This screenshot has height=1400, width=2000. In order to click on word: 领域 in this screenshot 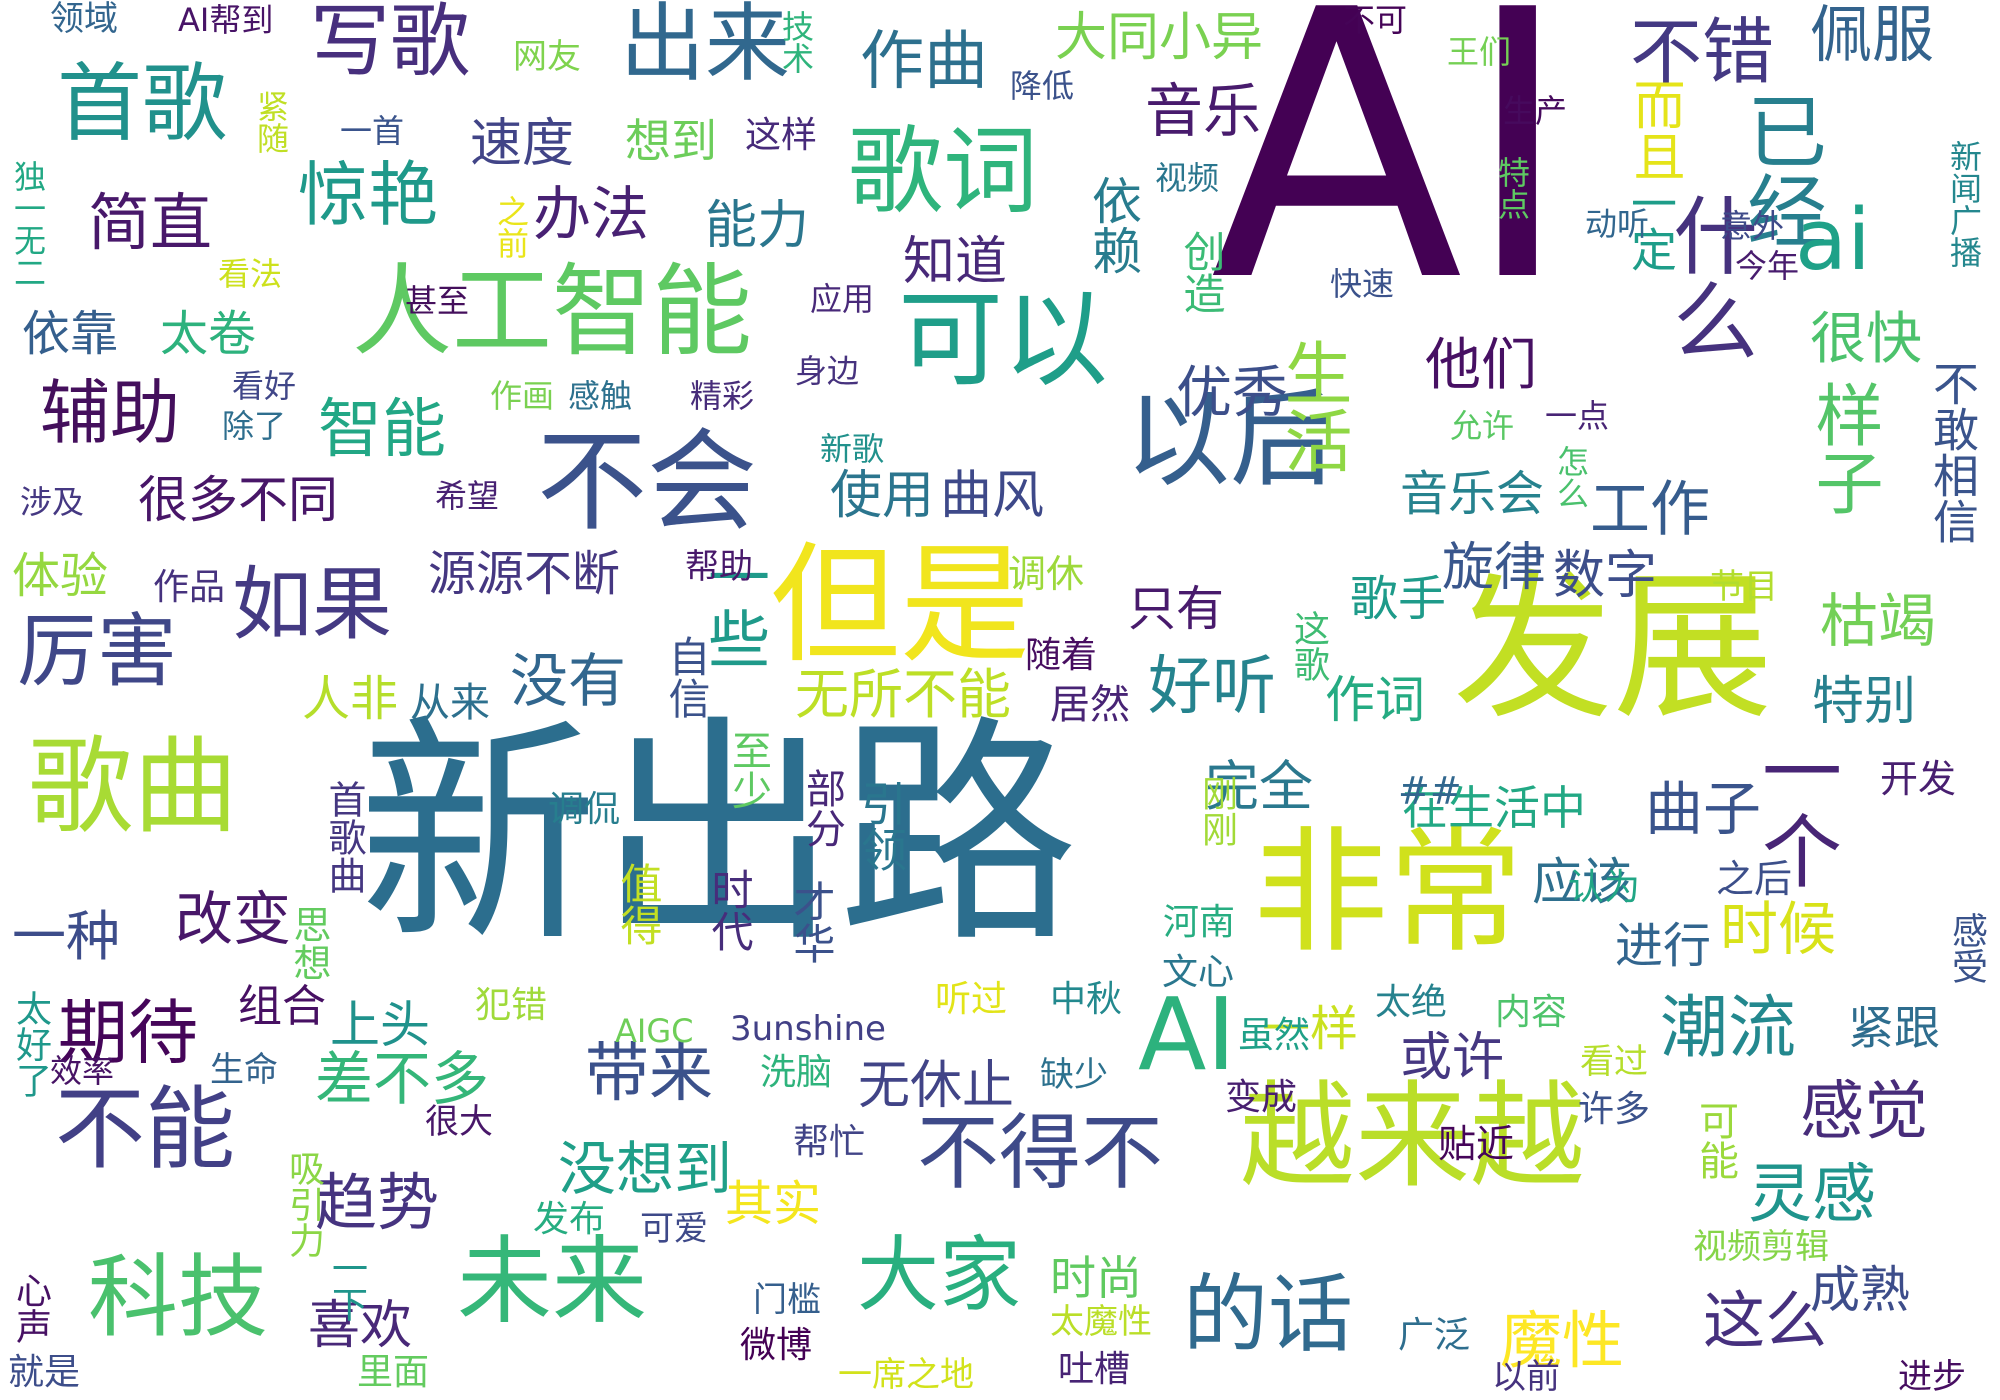, I will do `click(84, 19)`.